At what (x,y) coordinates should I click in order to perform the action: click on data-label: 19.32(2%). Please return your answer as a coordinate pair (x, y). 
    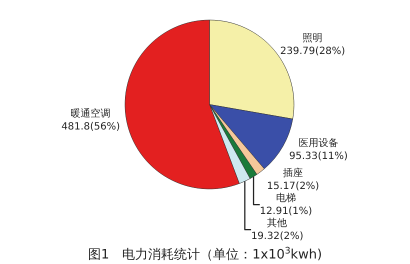
    Looking at the image, I should click on (277, 236).